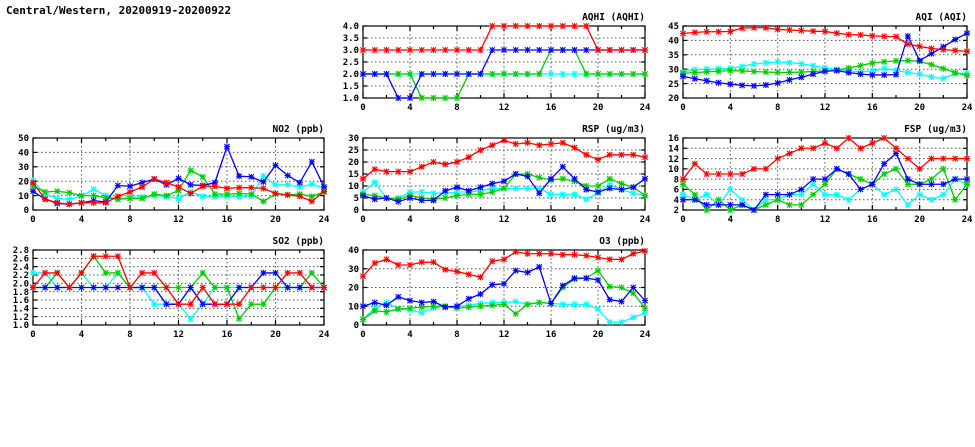 The image size is (975, 447). I want to click on y-tick-label: 50, so click(23, 139).